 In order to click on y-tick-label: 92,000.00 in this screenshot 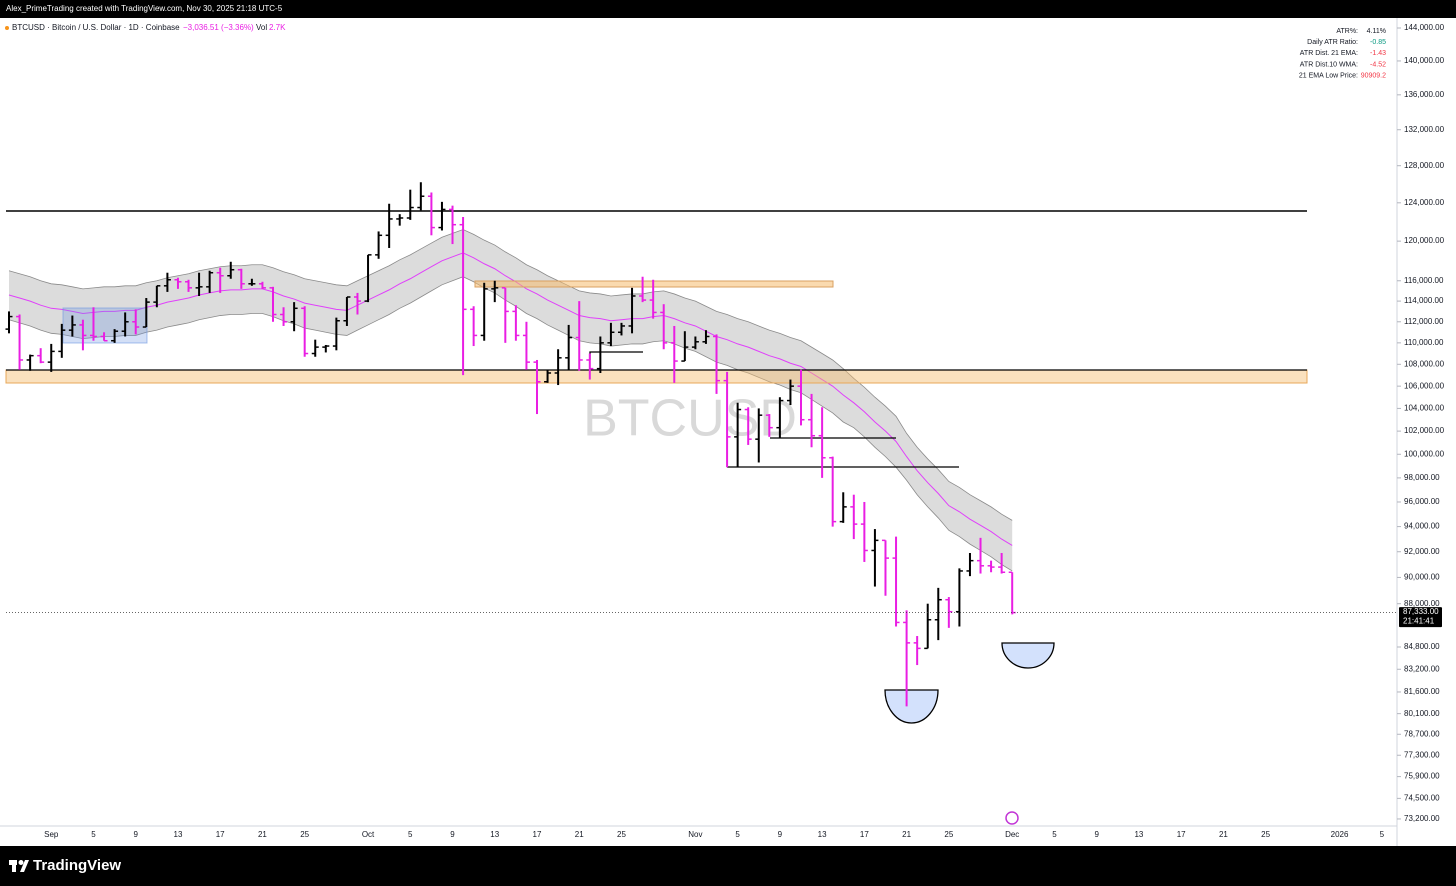, I will do `click(1422, 551)`.